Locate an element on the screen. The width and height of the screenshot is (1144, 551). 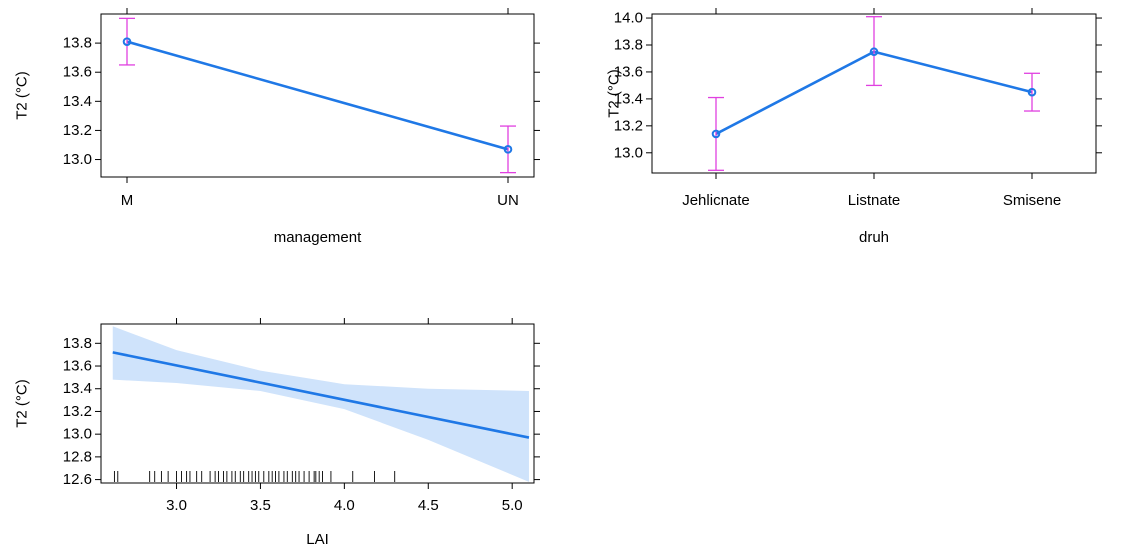
x-tick-label: M is located at coordinates (127, 200).